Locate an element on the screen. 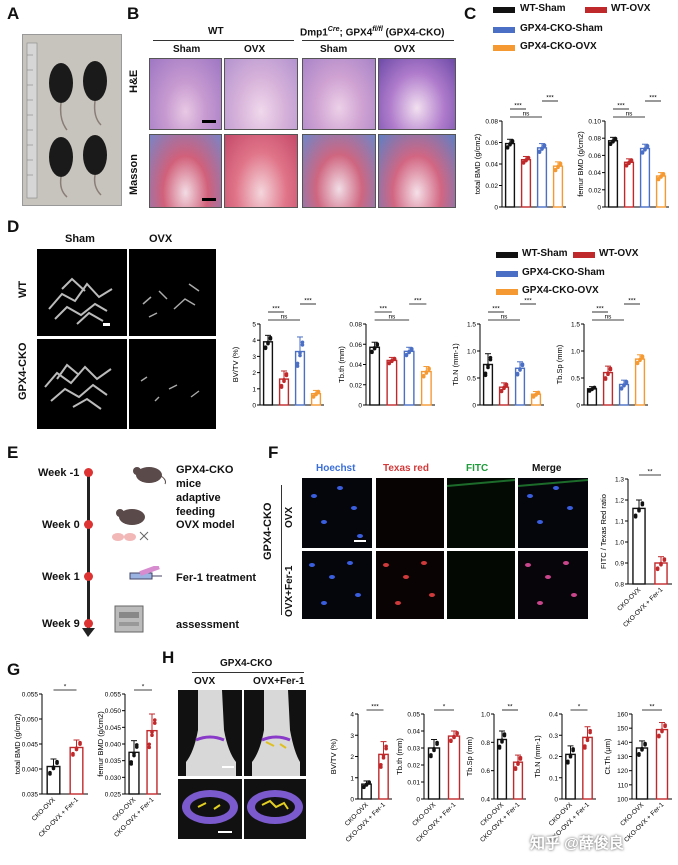 This screenshot has height=865, width=678. syringe-icon is located at coordinates (146, 577).